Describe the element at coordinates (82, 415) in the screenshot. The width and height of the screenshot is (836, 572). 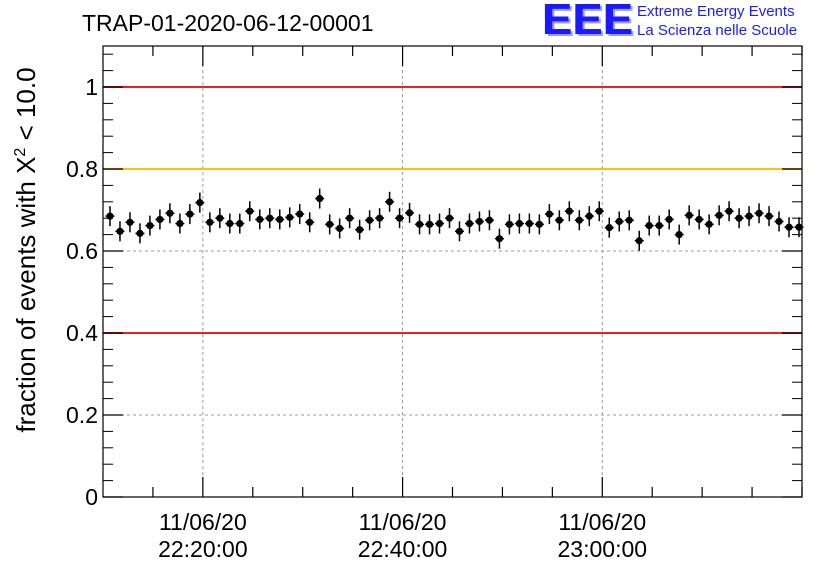
I see `y-tick-label: 0.2` at that location.